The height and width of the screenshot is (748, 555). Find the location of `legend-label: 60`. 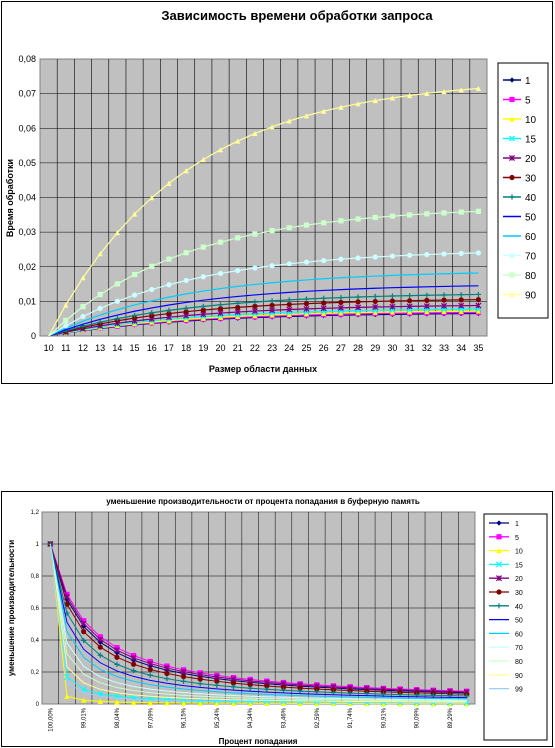

legend-label: 60 is located at coordinates (519, 634).